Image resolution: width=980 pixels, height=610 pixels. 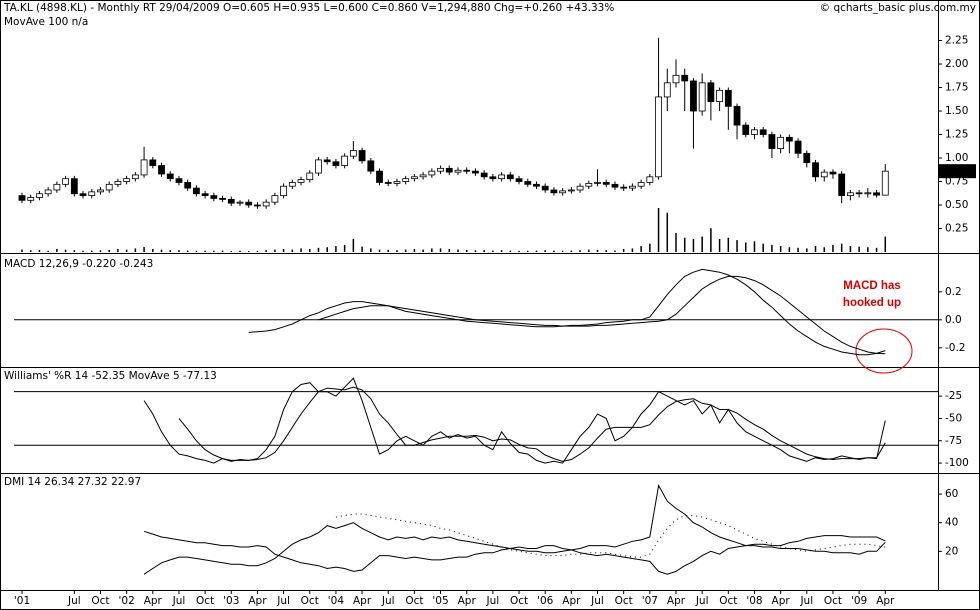 I want to click on y-tick-label: 40, so click(x=951, y=523).